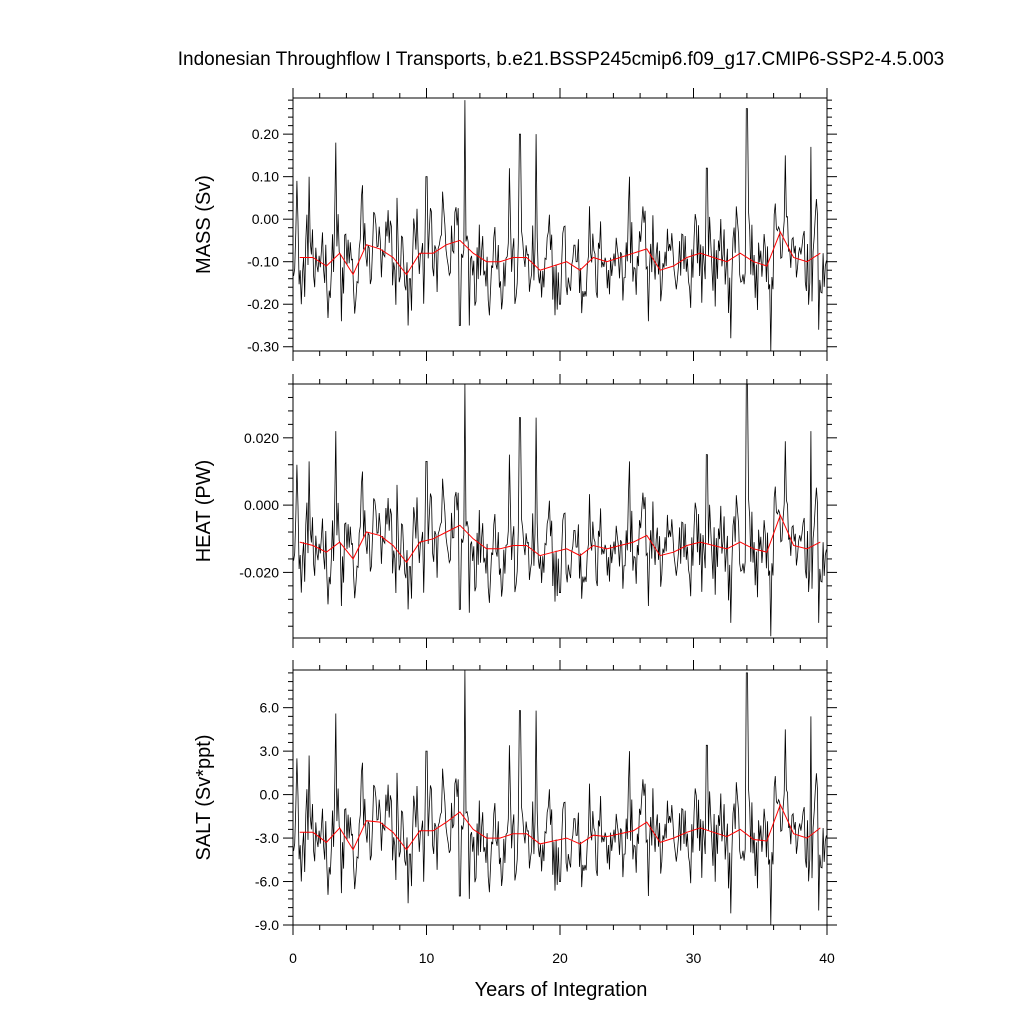 The width and height of the screenshot is (1024, 1024). I want to click on y-axis-label: MASS (Sv), so click(204, 224).